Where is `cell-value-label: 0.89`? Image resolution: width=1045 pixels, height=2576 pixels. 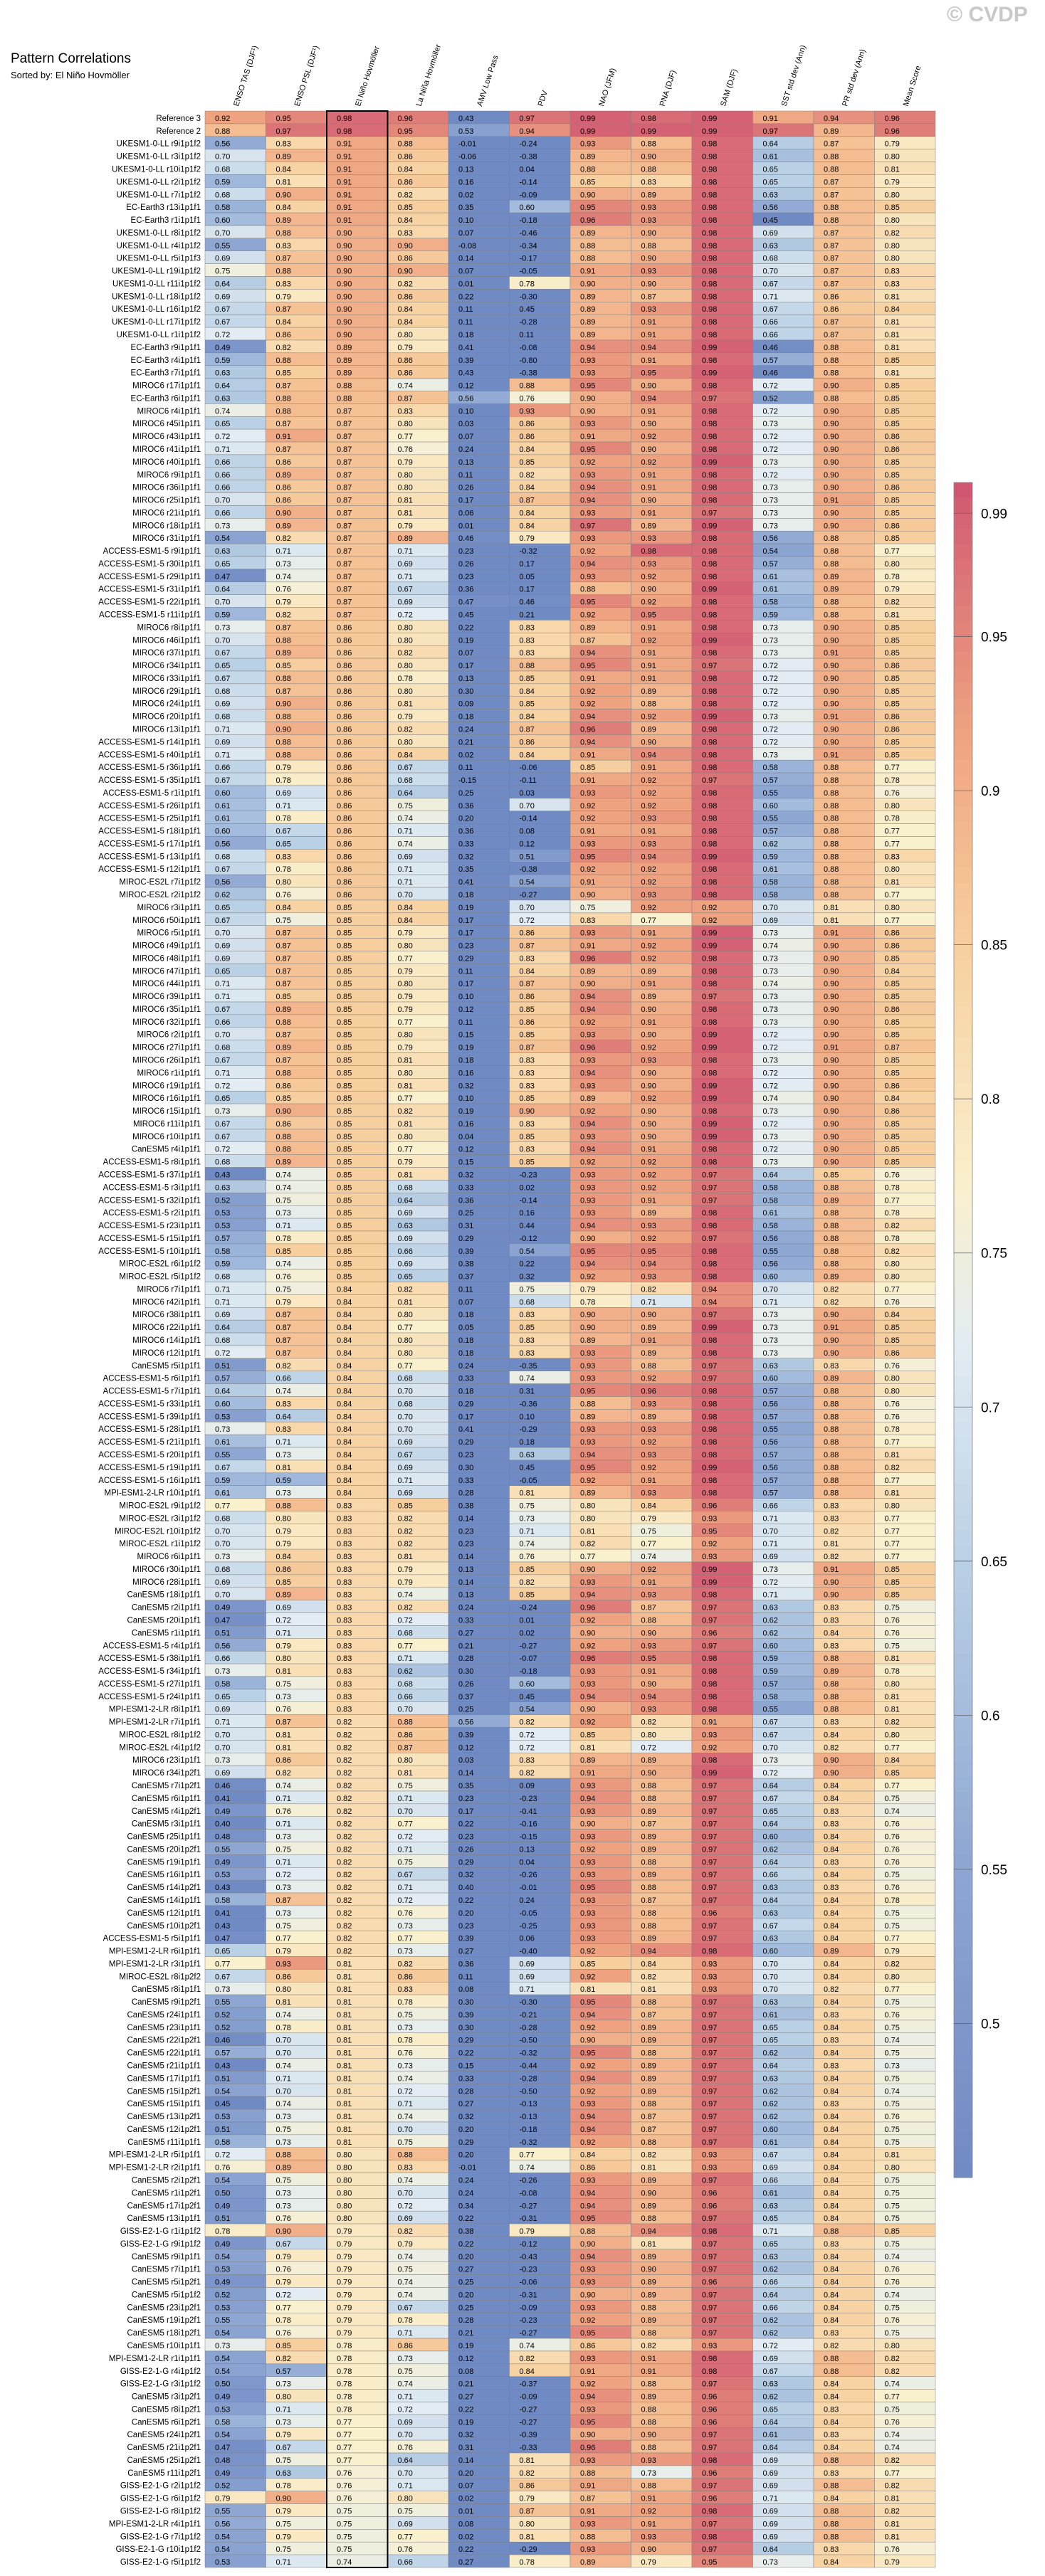 cell-value-label: 0.89 is located at coordinates (283, 221).